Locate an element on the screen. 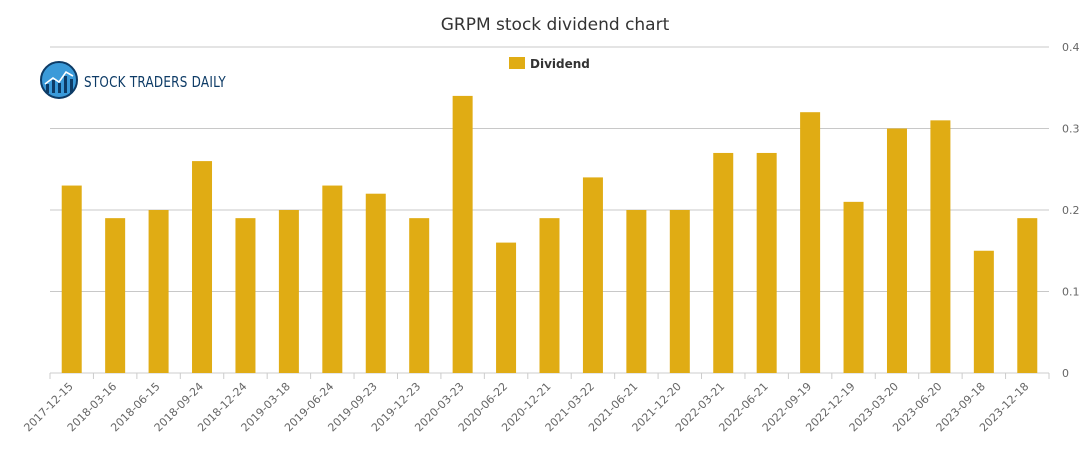 Image resolution: width=1091 pixels, height=450 pixels. legend: Dividend is located at coordinates (549, 64).